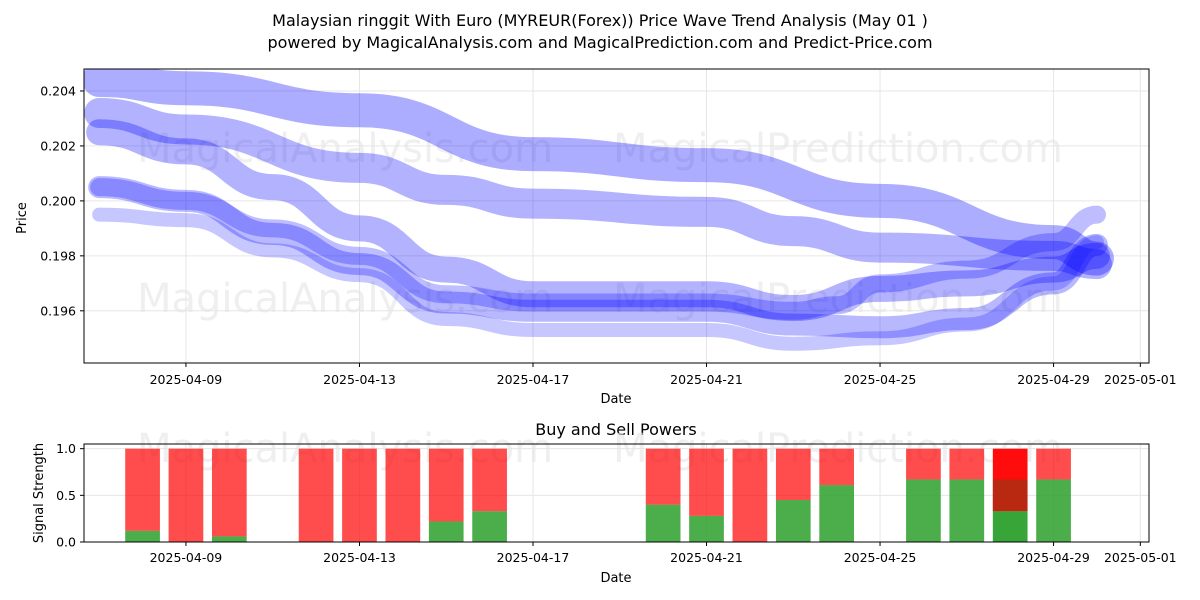 Image resolution: width=1200 pixels, height=600 pixels. What do you see at coordinates (616, 429) in the screenshot?
I see `power-title: Buy and Sell Powers` at bounding box center [616, 429].